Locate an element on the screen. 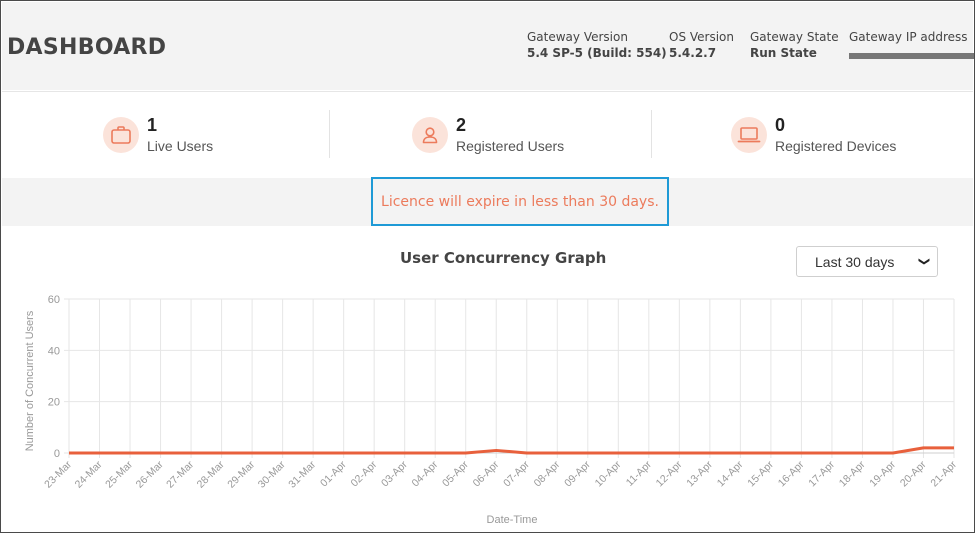 Image resolution: width=975 pixels, height=533 pixels. x-tick-label: 26-Mar is located at coordinates (150, 474).